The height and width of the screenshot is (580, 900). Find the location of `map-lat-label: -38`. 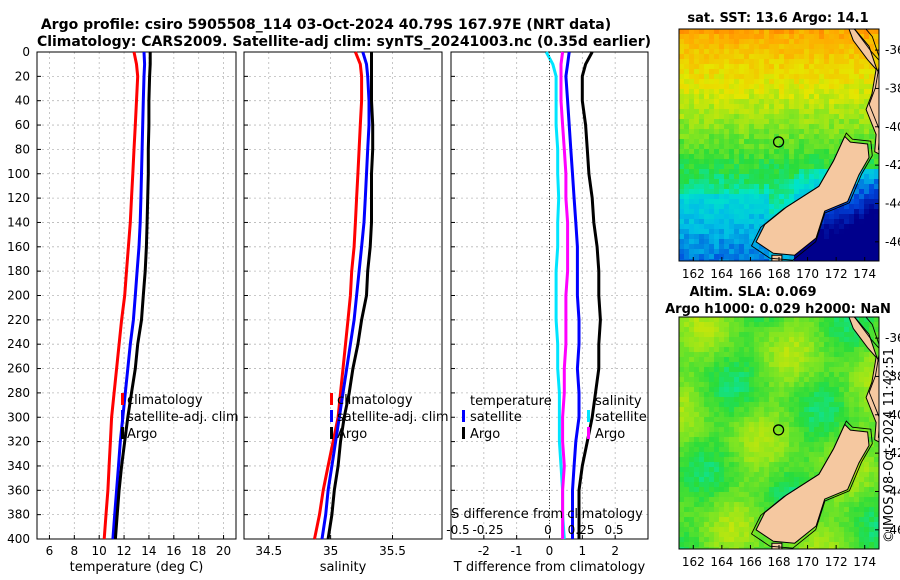

map-lat-label: -38 is located at coordinates (892, 376).